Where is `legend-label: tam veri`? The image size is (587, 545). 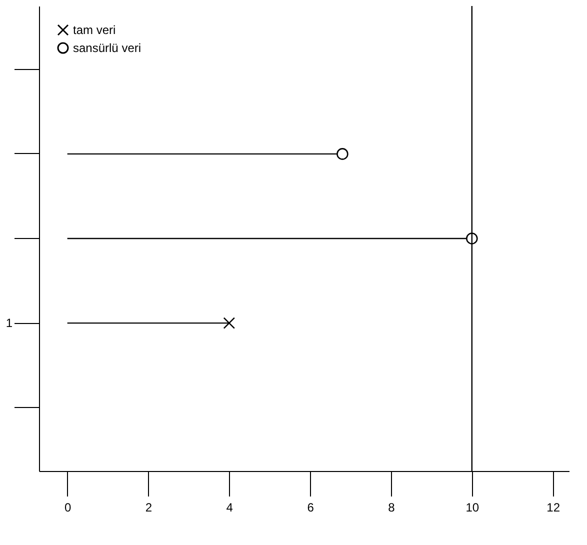 legend-label: tam veri is located at coordinates (94, 30).